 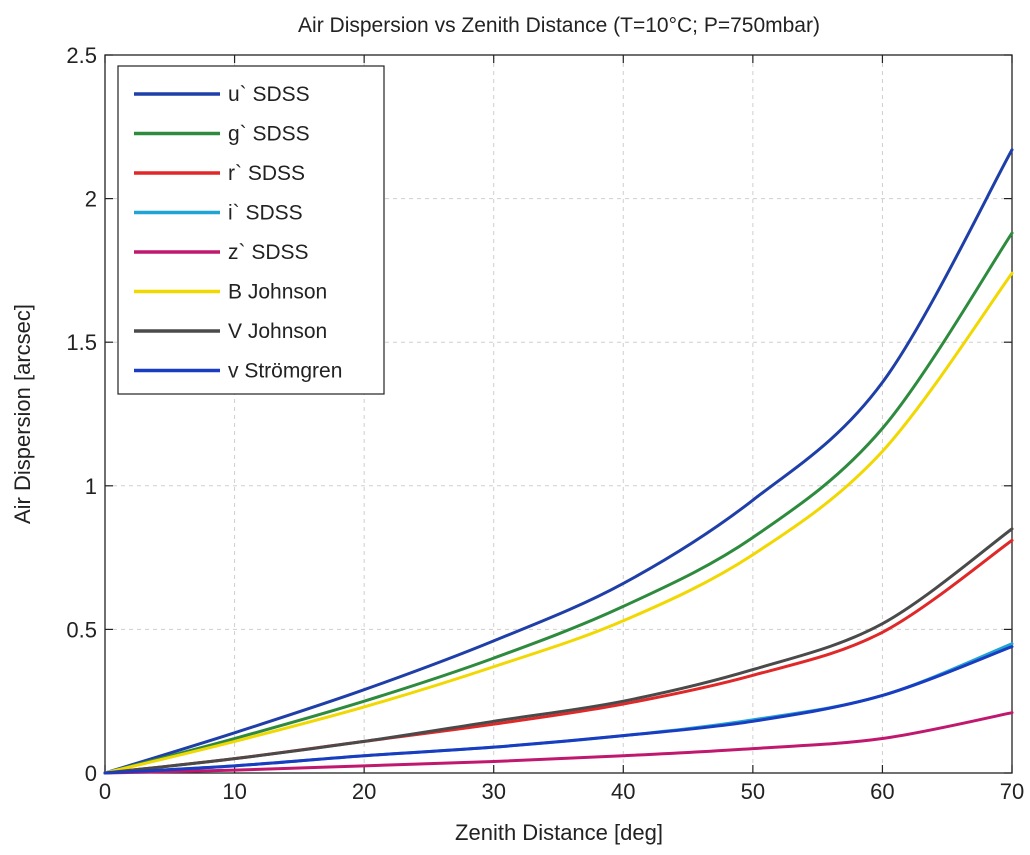 I want to click on x-tick-label: 40, so click(x=623, y=791).